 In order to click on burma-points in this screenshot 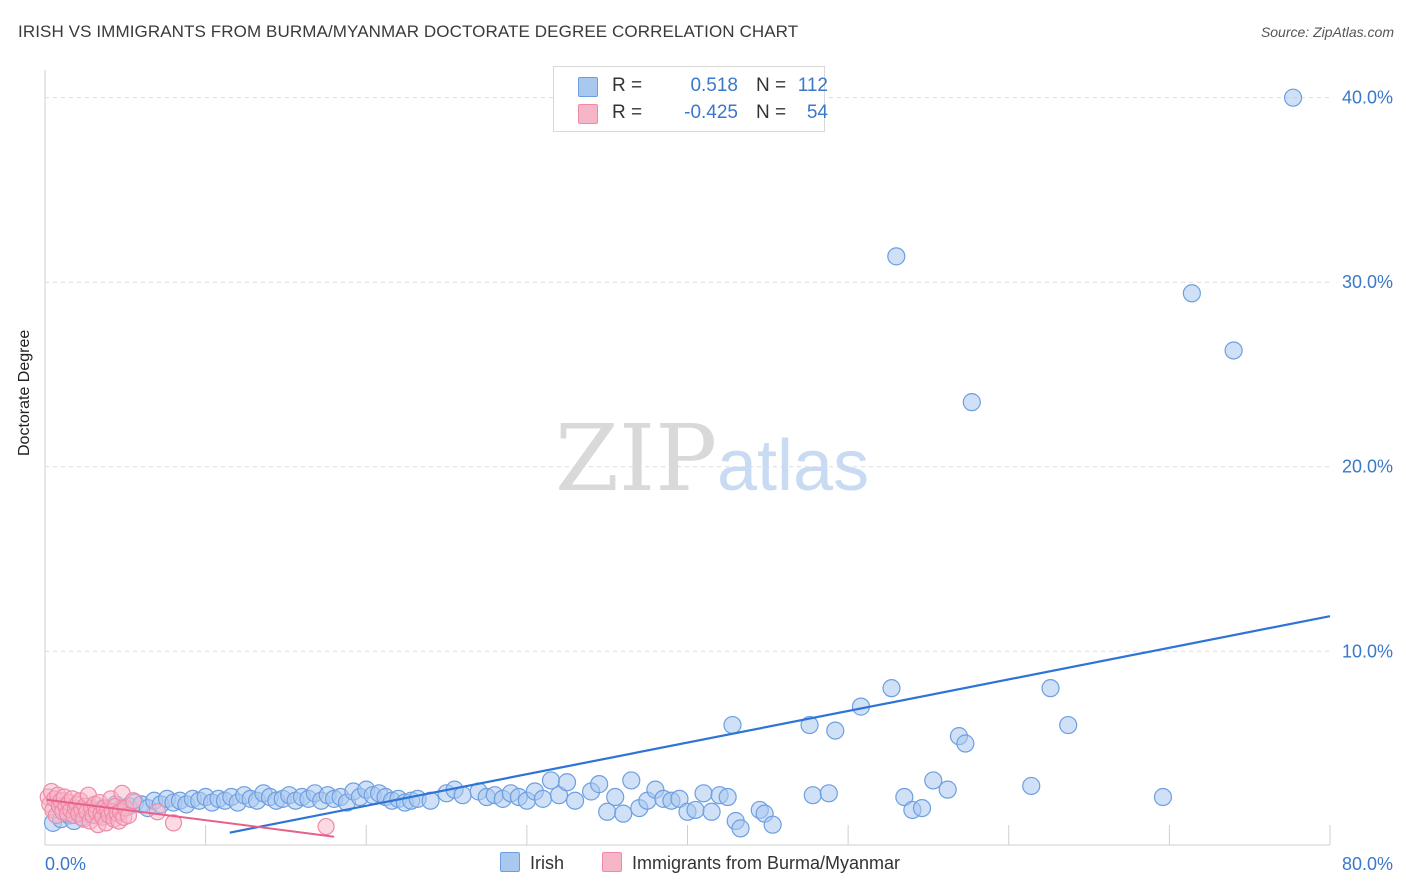, I will do `click(187, 809)`.